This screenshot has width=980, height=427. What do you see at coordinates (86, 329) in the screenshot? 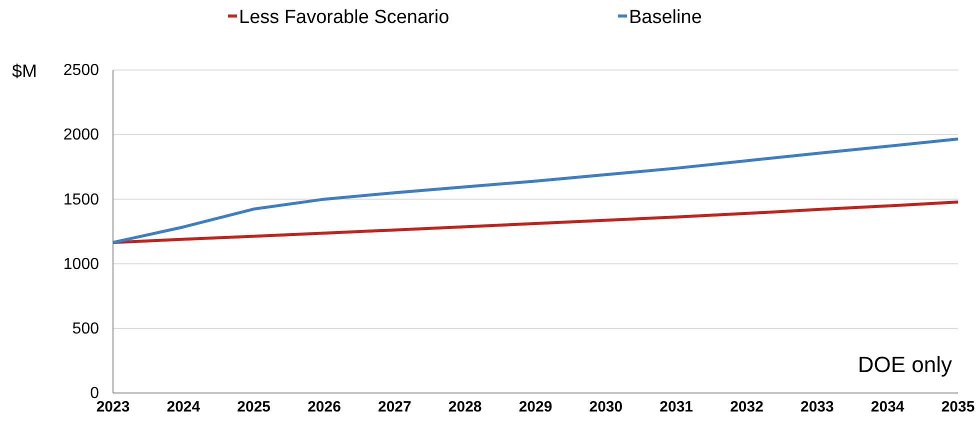
I see `y-tick-label: 500` at bounding box center [86, 329].